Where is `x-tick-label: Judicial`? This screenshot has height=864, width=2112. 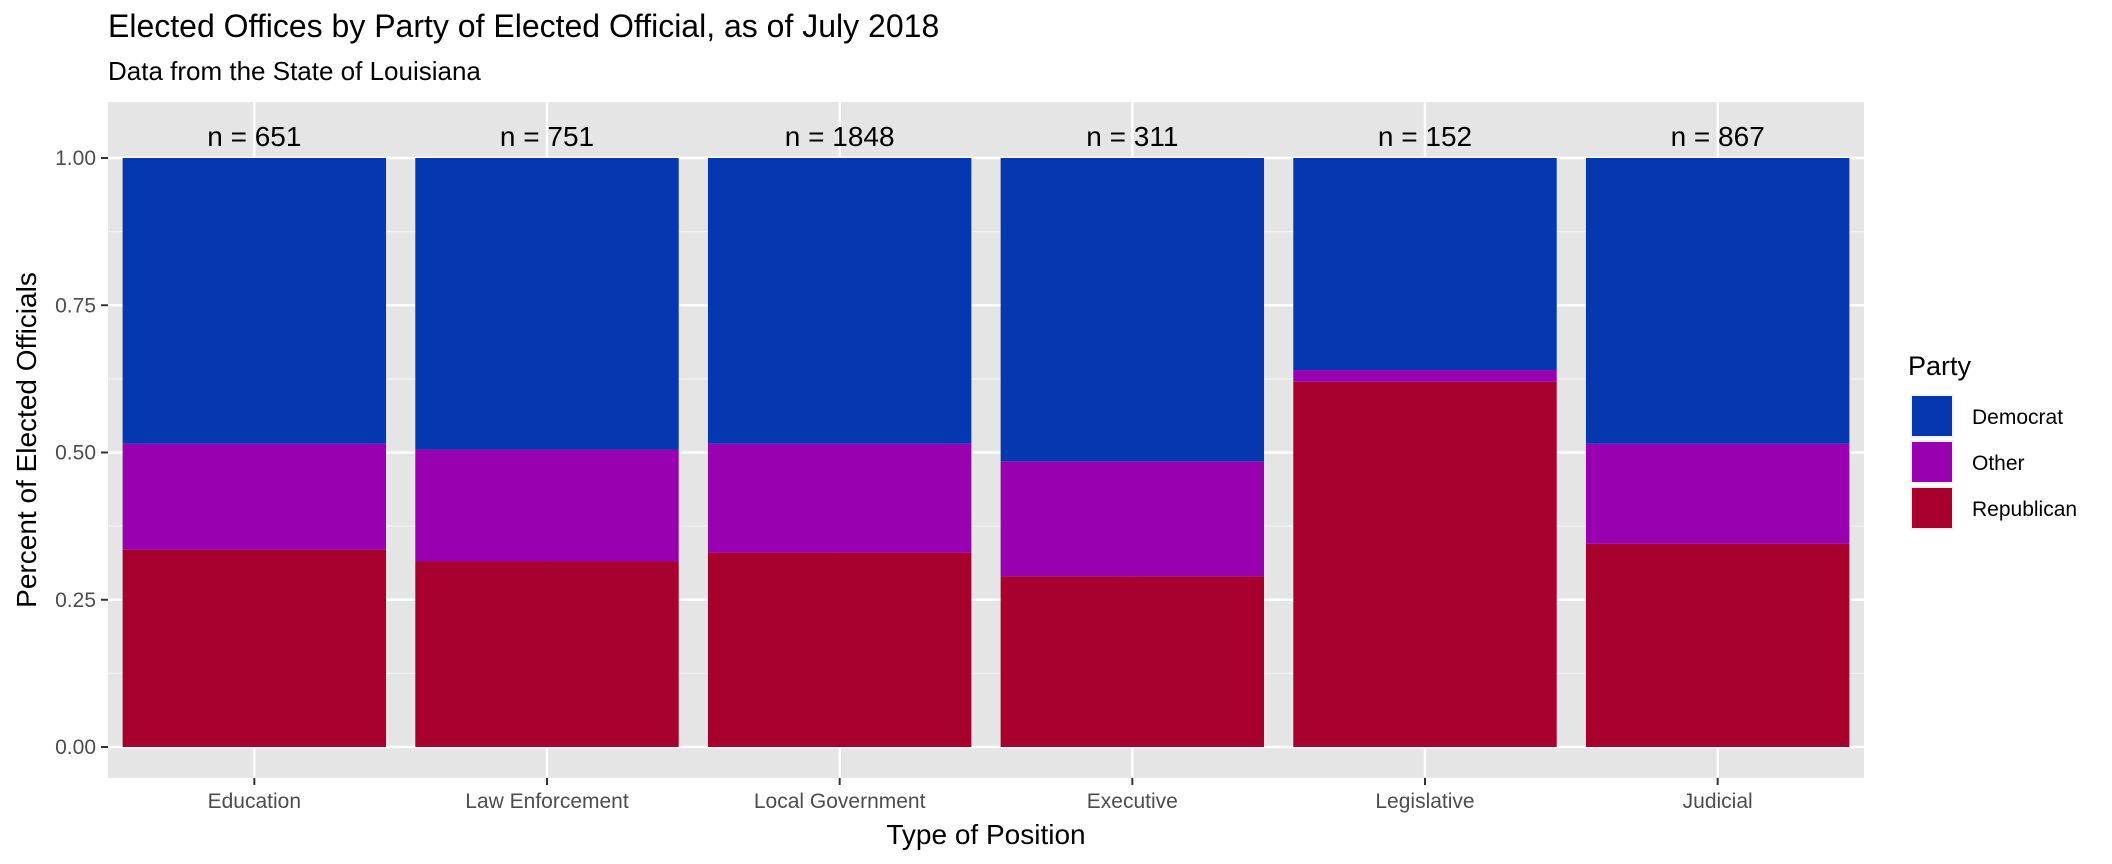
x-tick-label: Judicial is located at coordinates (1718, 801).